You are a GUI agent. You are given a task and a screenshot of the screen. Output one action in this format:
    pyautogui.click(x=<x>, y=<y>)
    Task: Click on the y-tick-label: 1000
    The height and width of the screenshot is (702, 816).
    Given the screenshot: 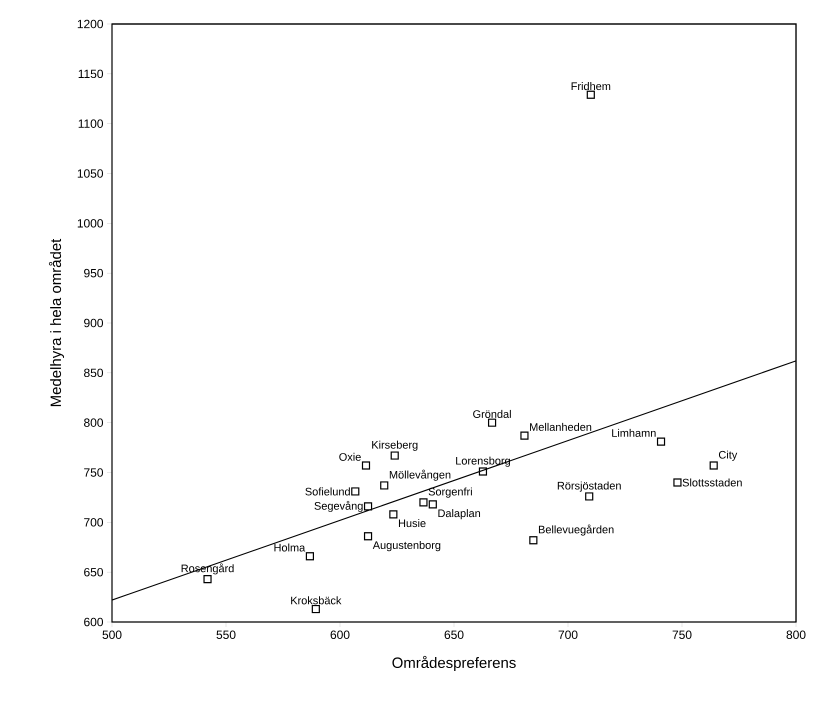 What is the action you would take?
    pyautogui.click(x=91, y=223)
    